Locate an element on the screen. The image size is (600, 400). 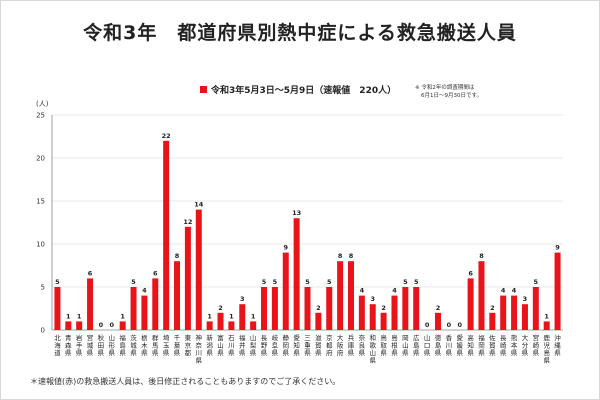
x-tick-label: 青森県 is located at coordinates (68, 345).